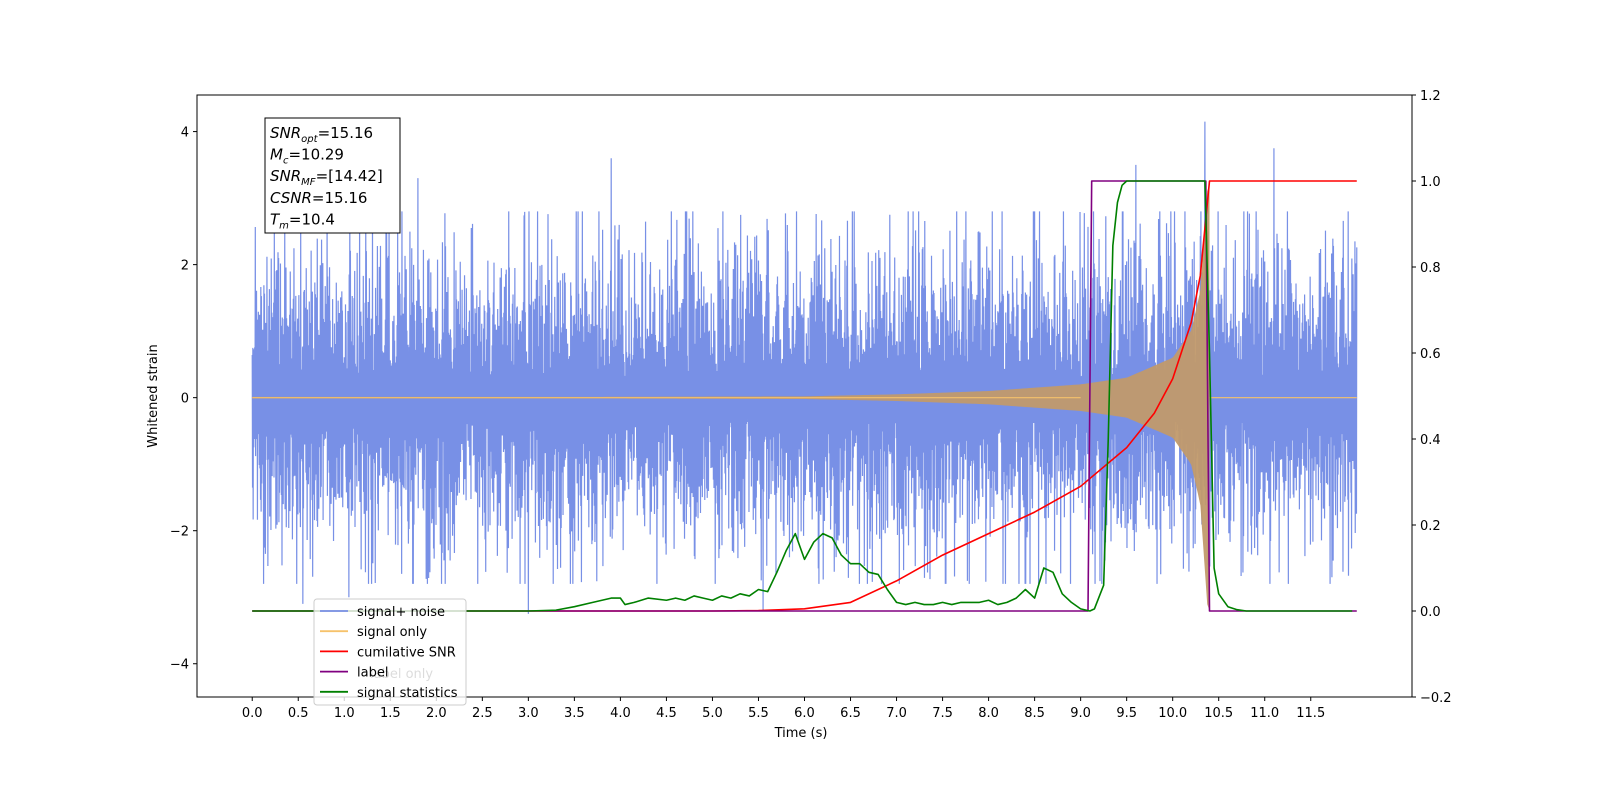  I want to click on y2-tick-label: 1.2, so click(1430, 96).